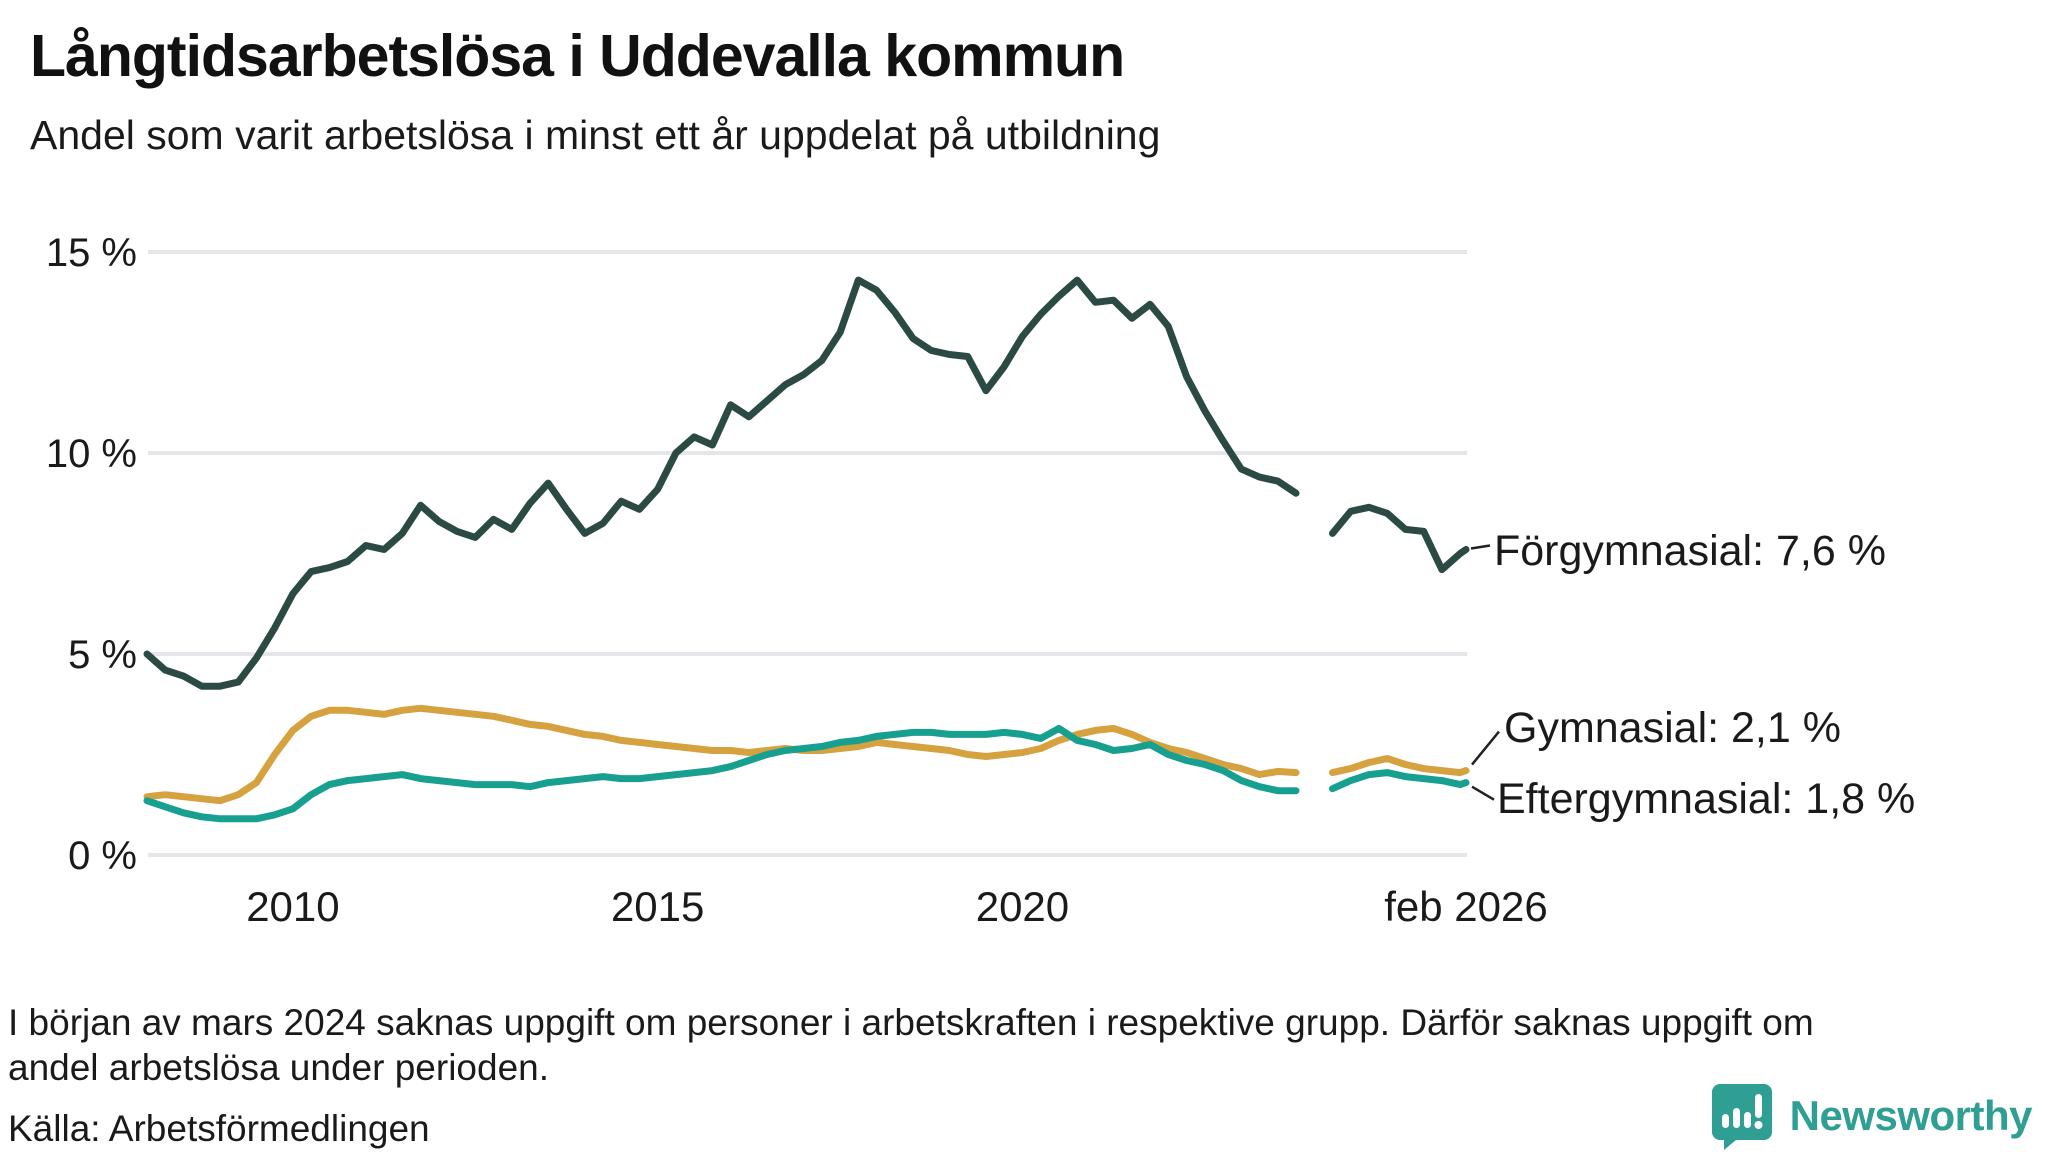 Image resolution: width=2048 pixels, height=1152 pixels. Describe the element at coordinates (577, 56) in the screenshot. I see `page-title: Långtidsarbetslösa i Uddevalla kommun` at that location.